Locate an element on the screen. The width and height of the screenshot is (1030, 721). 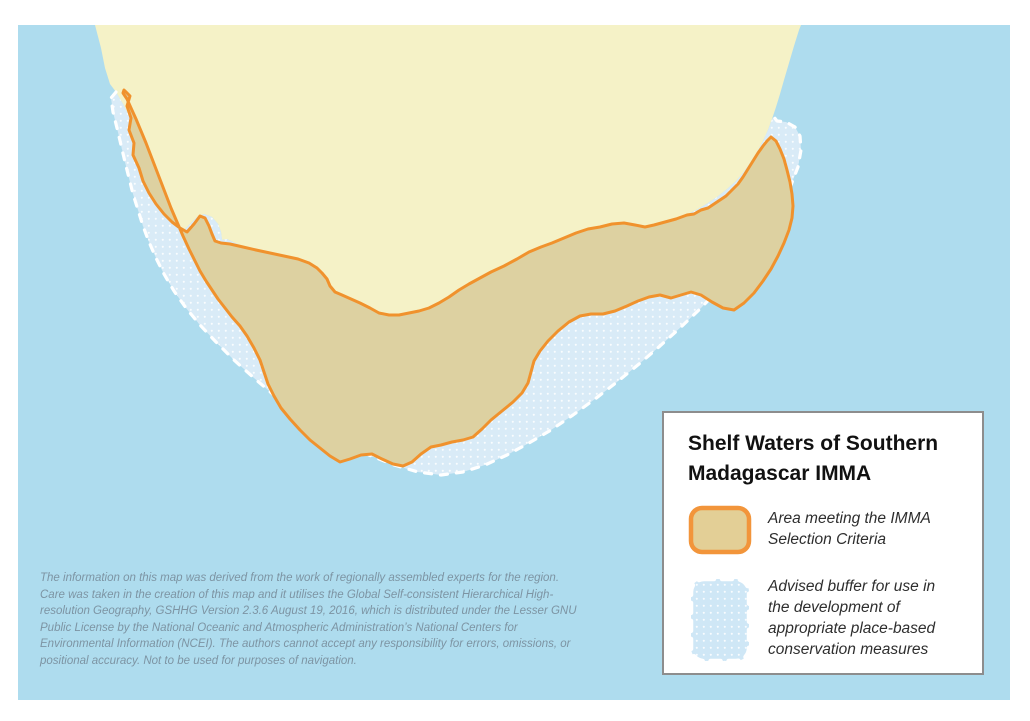
legend-title-line: Madagascar IMMA is located at coordinates (780, 473).